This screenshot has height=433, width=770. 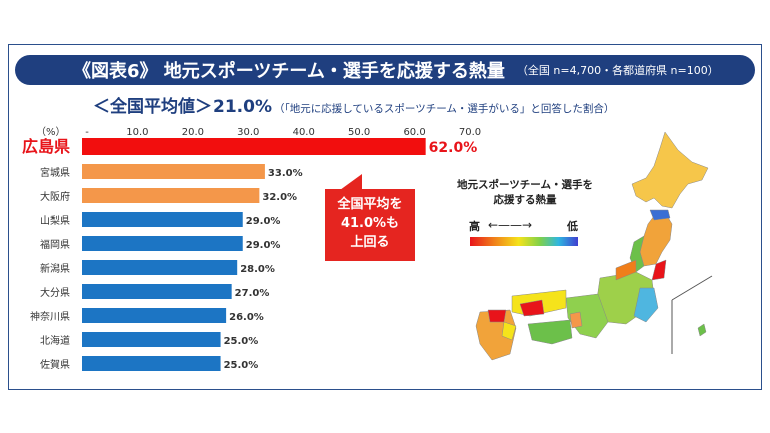 I want to click on map-okinawa, so click(x=702, y=330).